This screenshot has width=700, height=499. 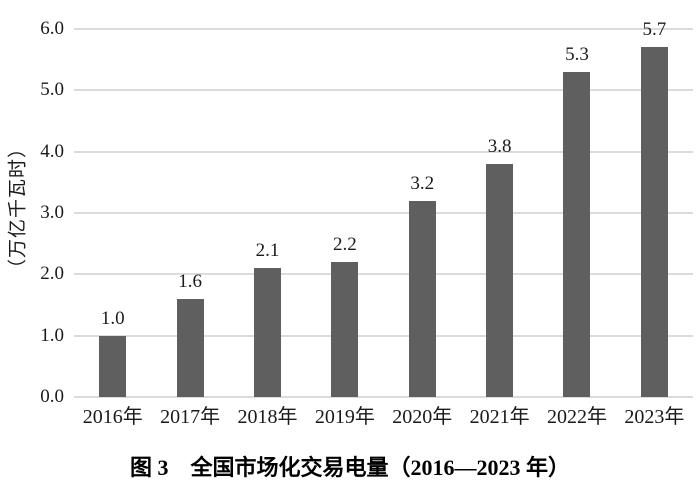 What do you see at coordinates (576, 417) in the screenshot?
I see `x-tick-label: 2022年` at bounding box center [576, 417].